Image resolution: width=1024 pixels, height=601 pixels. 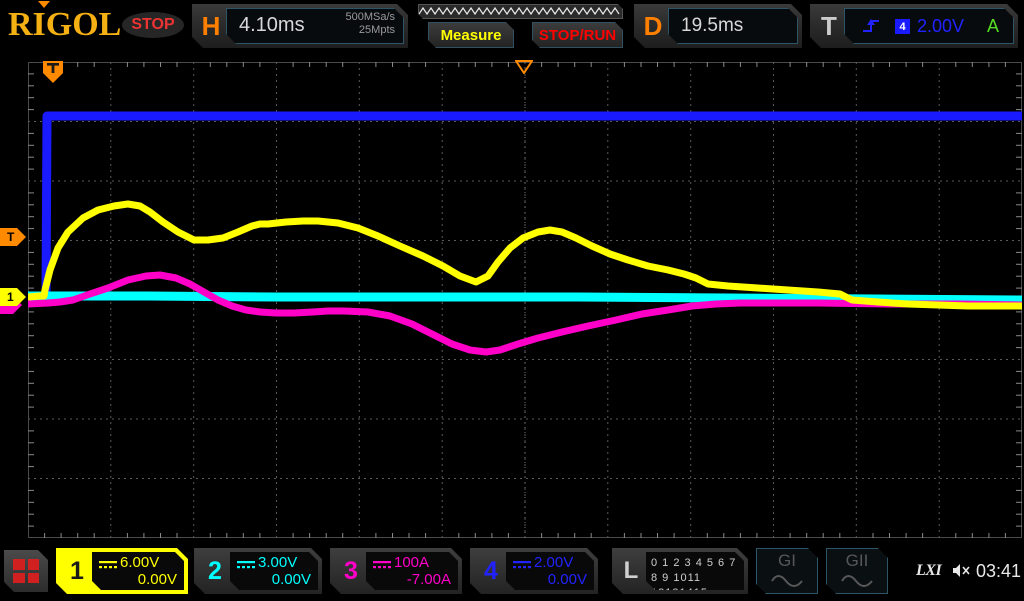 What do you see at coordinates (631, 570) in the screenshot?
I see `logic-analyzer-letter: L` at bounding box center [631, 570].